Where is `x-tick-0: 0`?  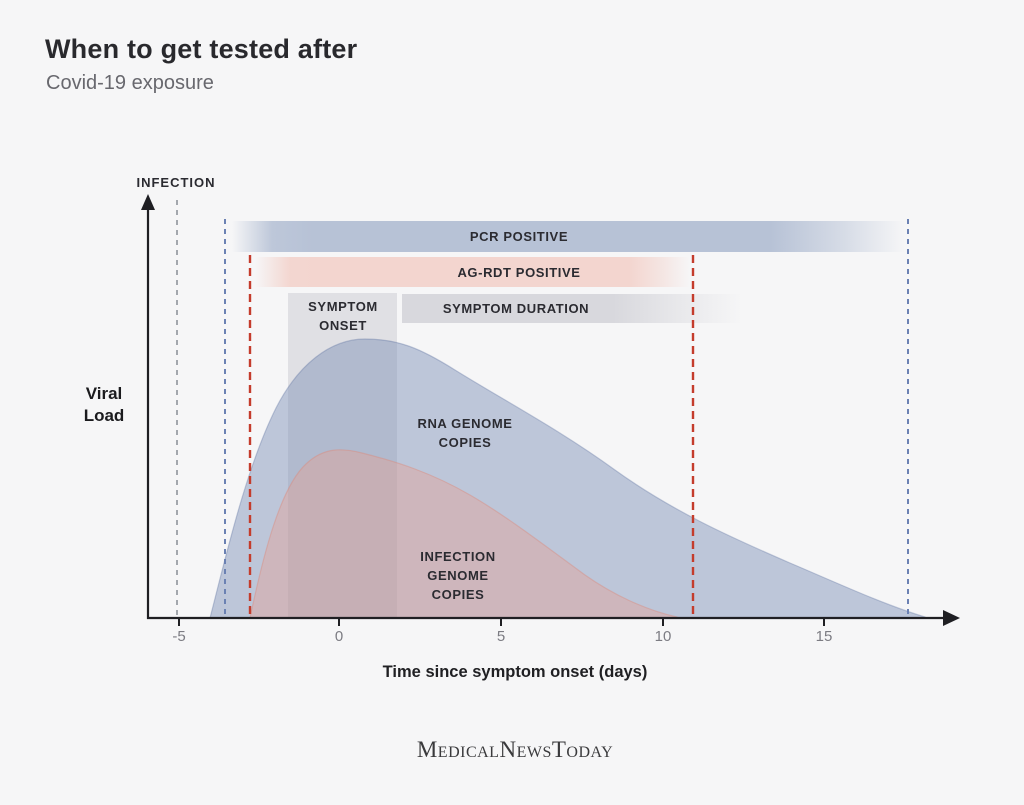
x-tick-0: 0 is located at coordinates (339, 636).